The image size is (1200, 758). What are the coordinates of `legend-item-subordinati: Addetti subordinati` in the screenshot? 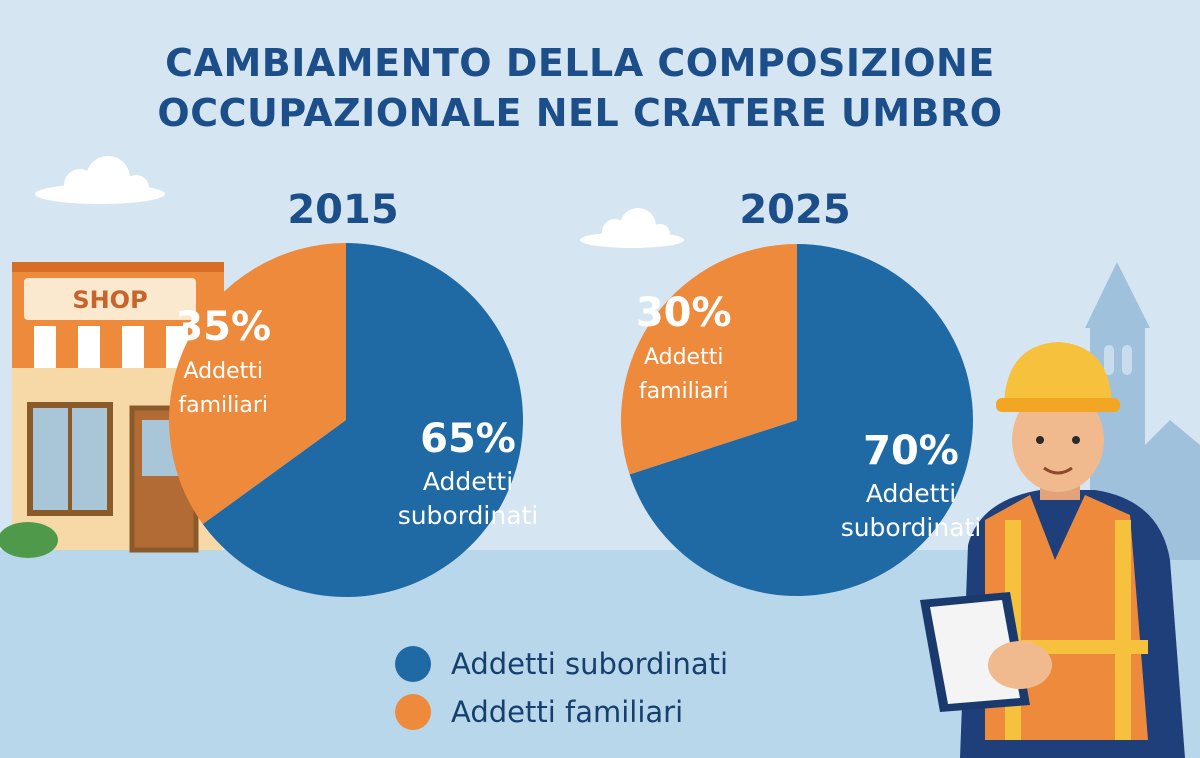 It's located at (561, 664).